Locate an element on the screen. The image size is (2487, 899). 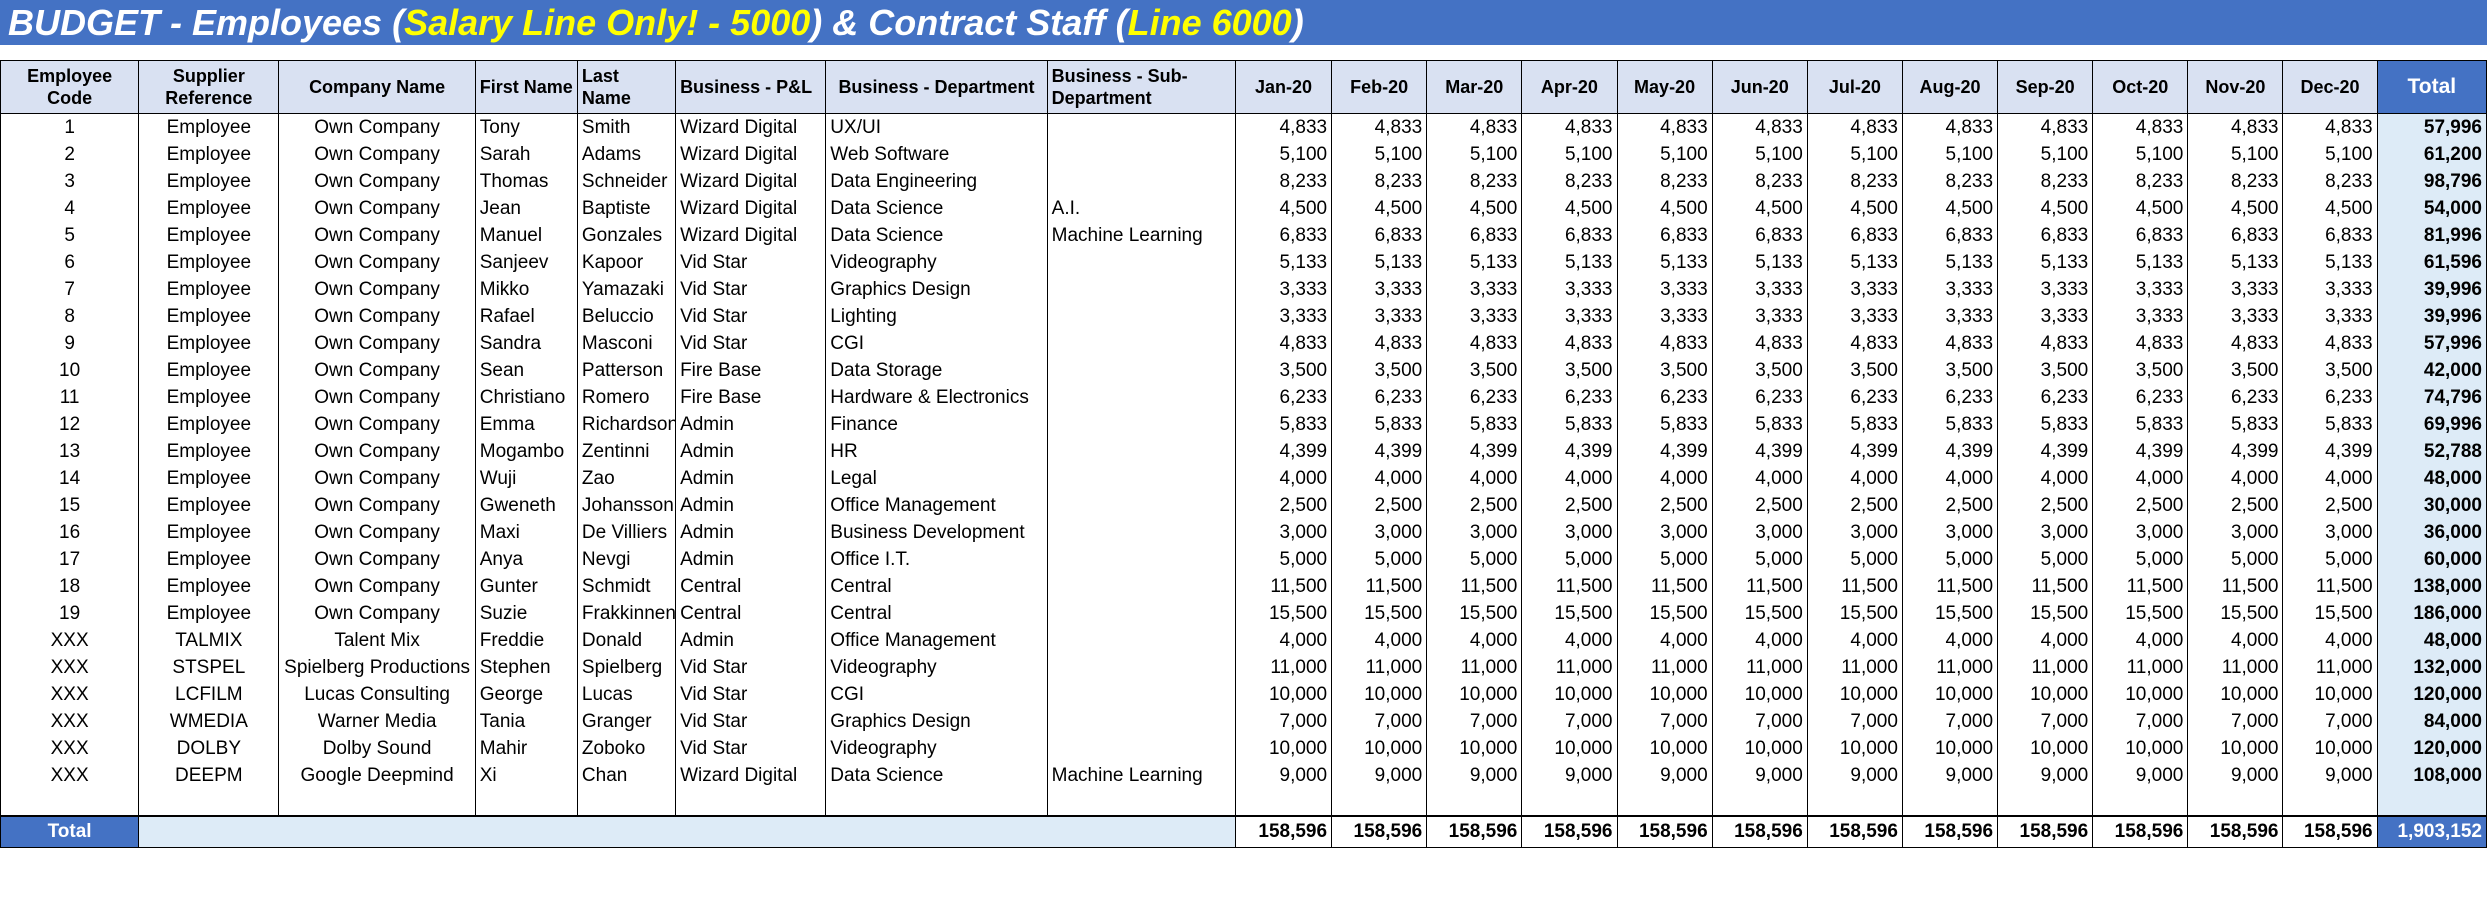
month-value-cell-jan: 9,000 is located at coordinates (1283, 775).